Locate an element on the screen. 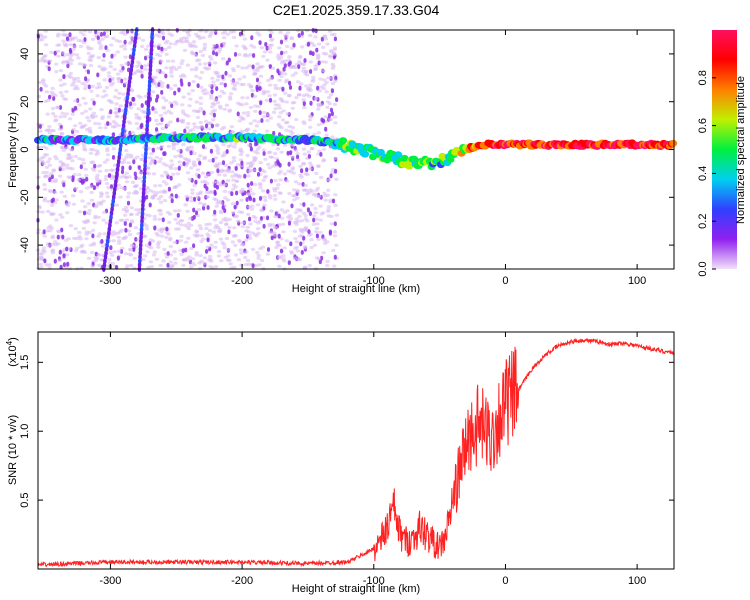 This screenshot has width=750, height=600. snr-x-tick-label: -100 is located at coordinates (374, 581).